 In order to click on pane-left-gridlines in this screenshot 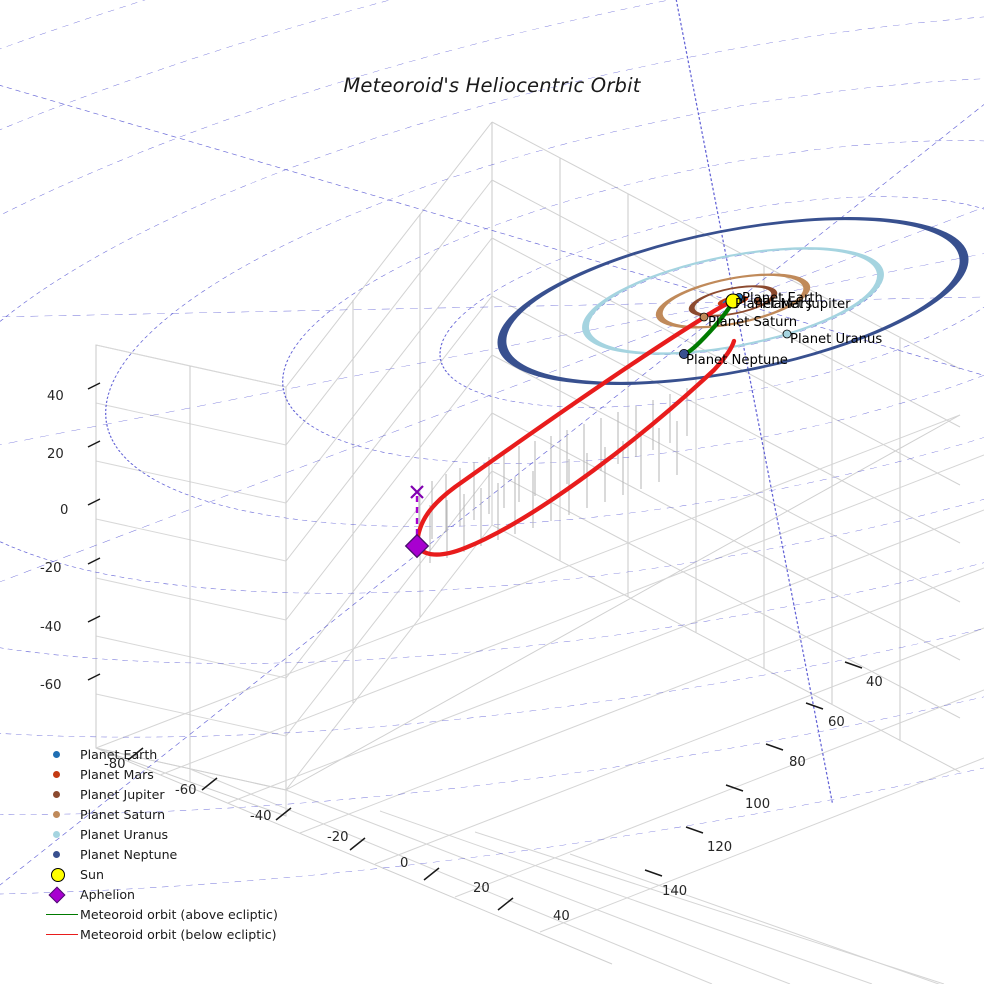, I will do `click(191, 567)`.